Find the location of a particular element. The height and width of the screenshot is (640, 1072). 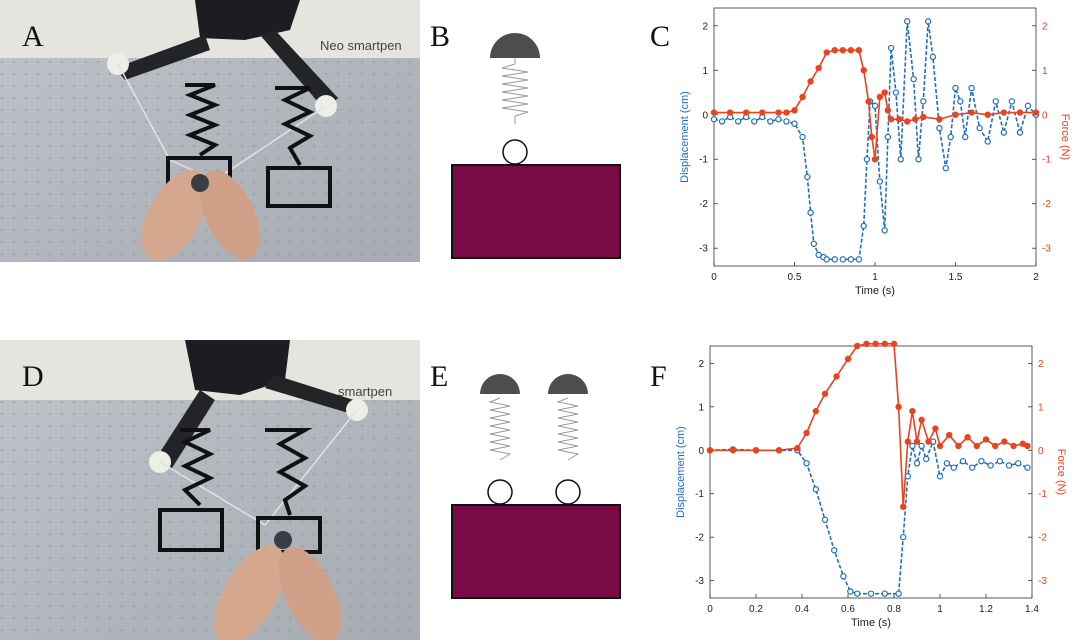

y-tick-label-right: 1 is located at coordinates (1041, 407).